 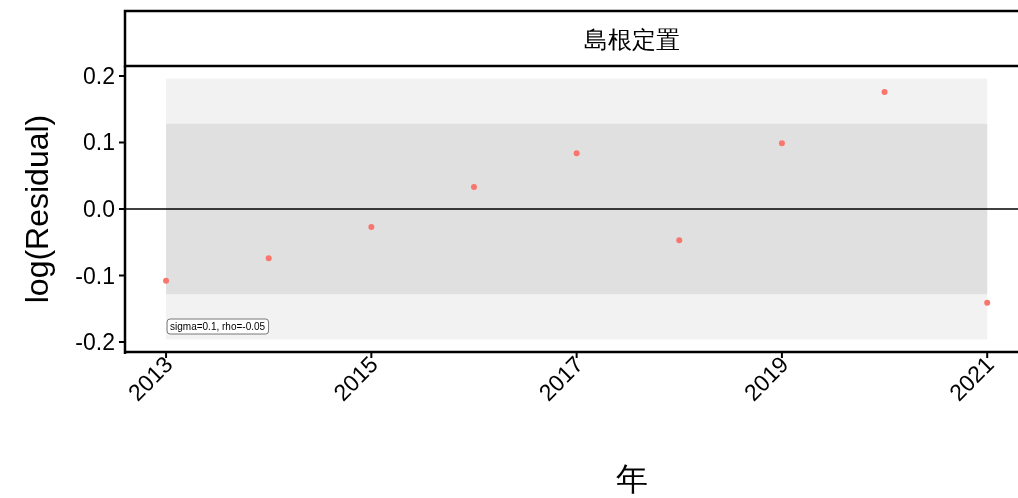 What do you see at coordinates (95, 275) in the screenshot?
I see `y-tick-label: -0.1` at bounding box center [95, 275].